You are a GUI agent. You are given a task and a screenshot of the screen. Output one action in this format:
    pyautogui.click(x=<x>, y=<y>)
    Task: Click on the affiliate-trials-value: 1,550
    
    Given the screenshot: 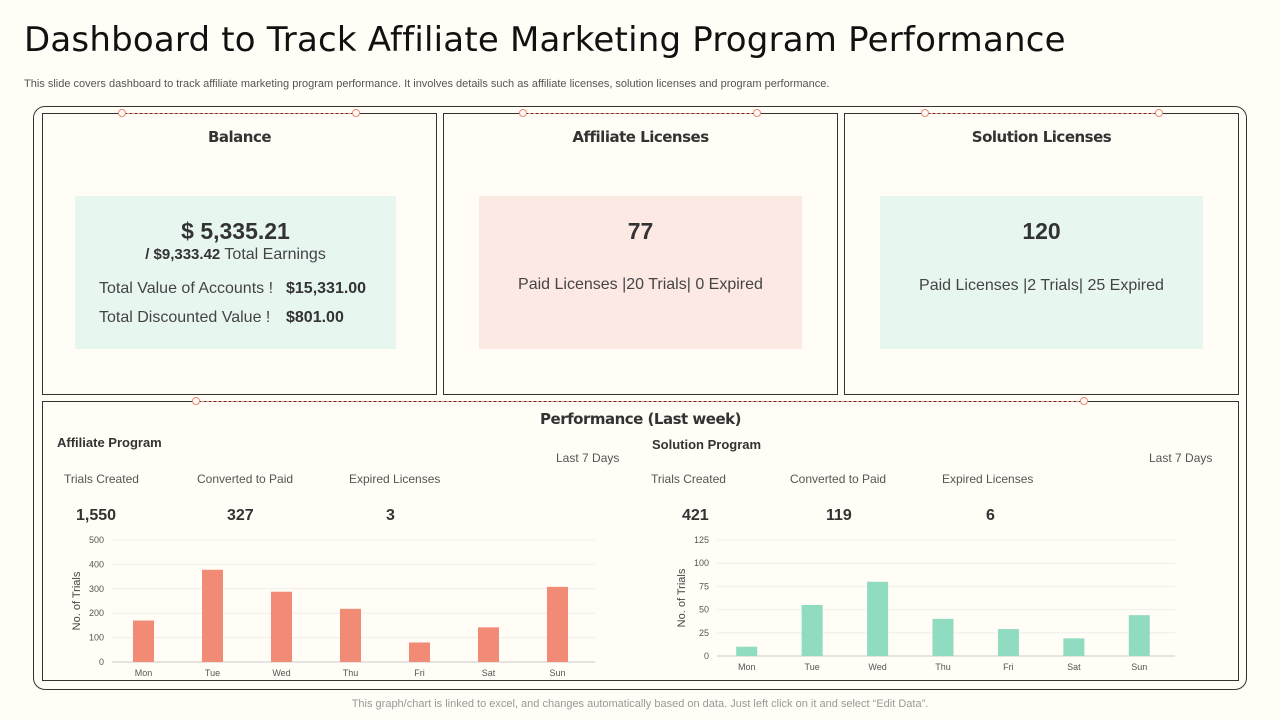 What is the action you would take?
    pyautogui.click(x=96, y=515)
    